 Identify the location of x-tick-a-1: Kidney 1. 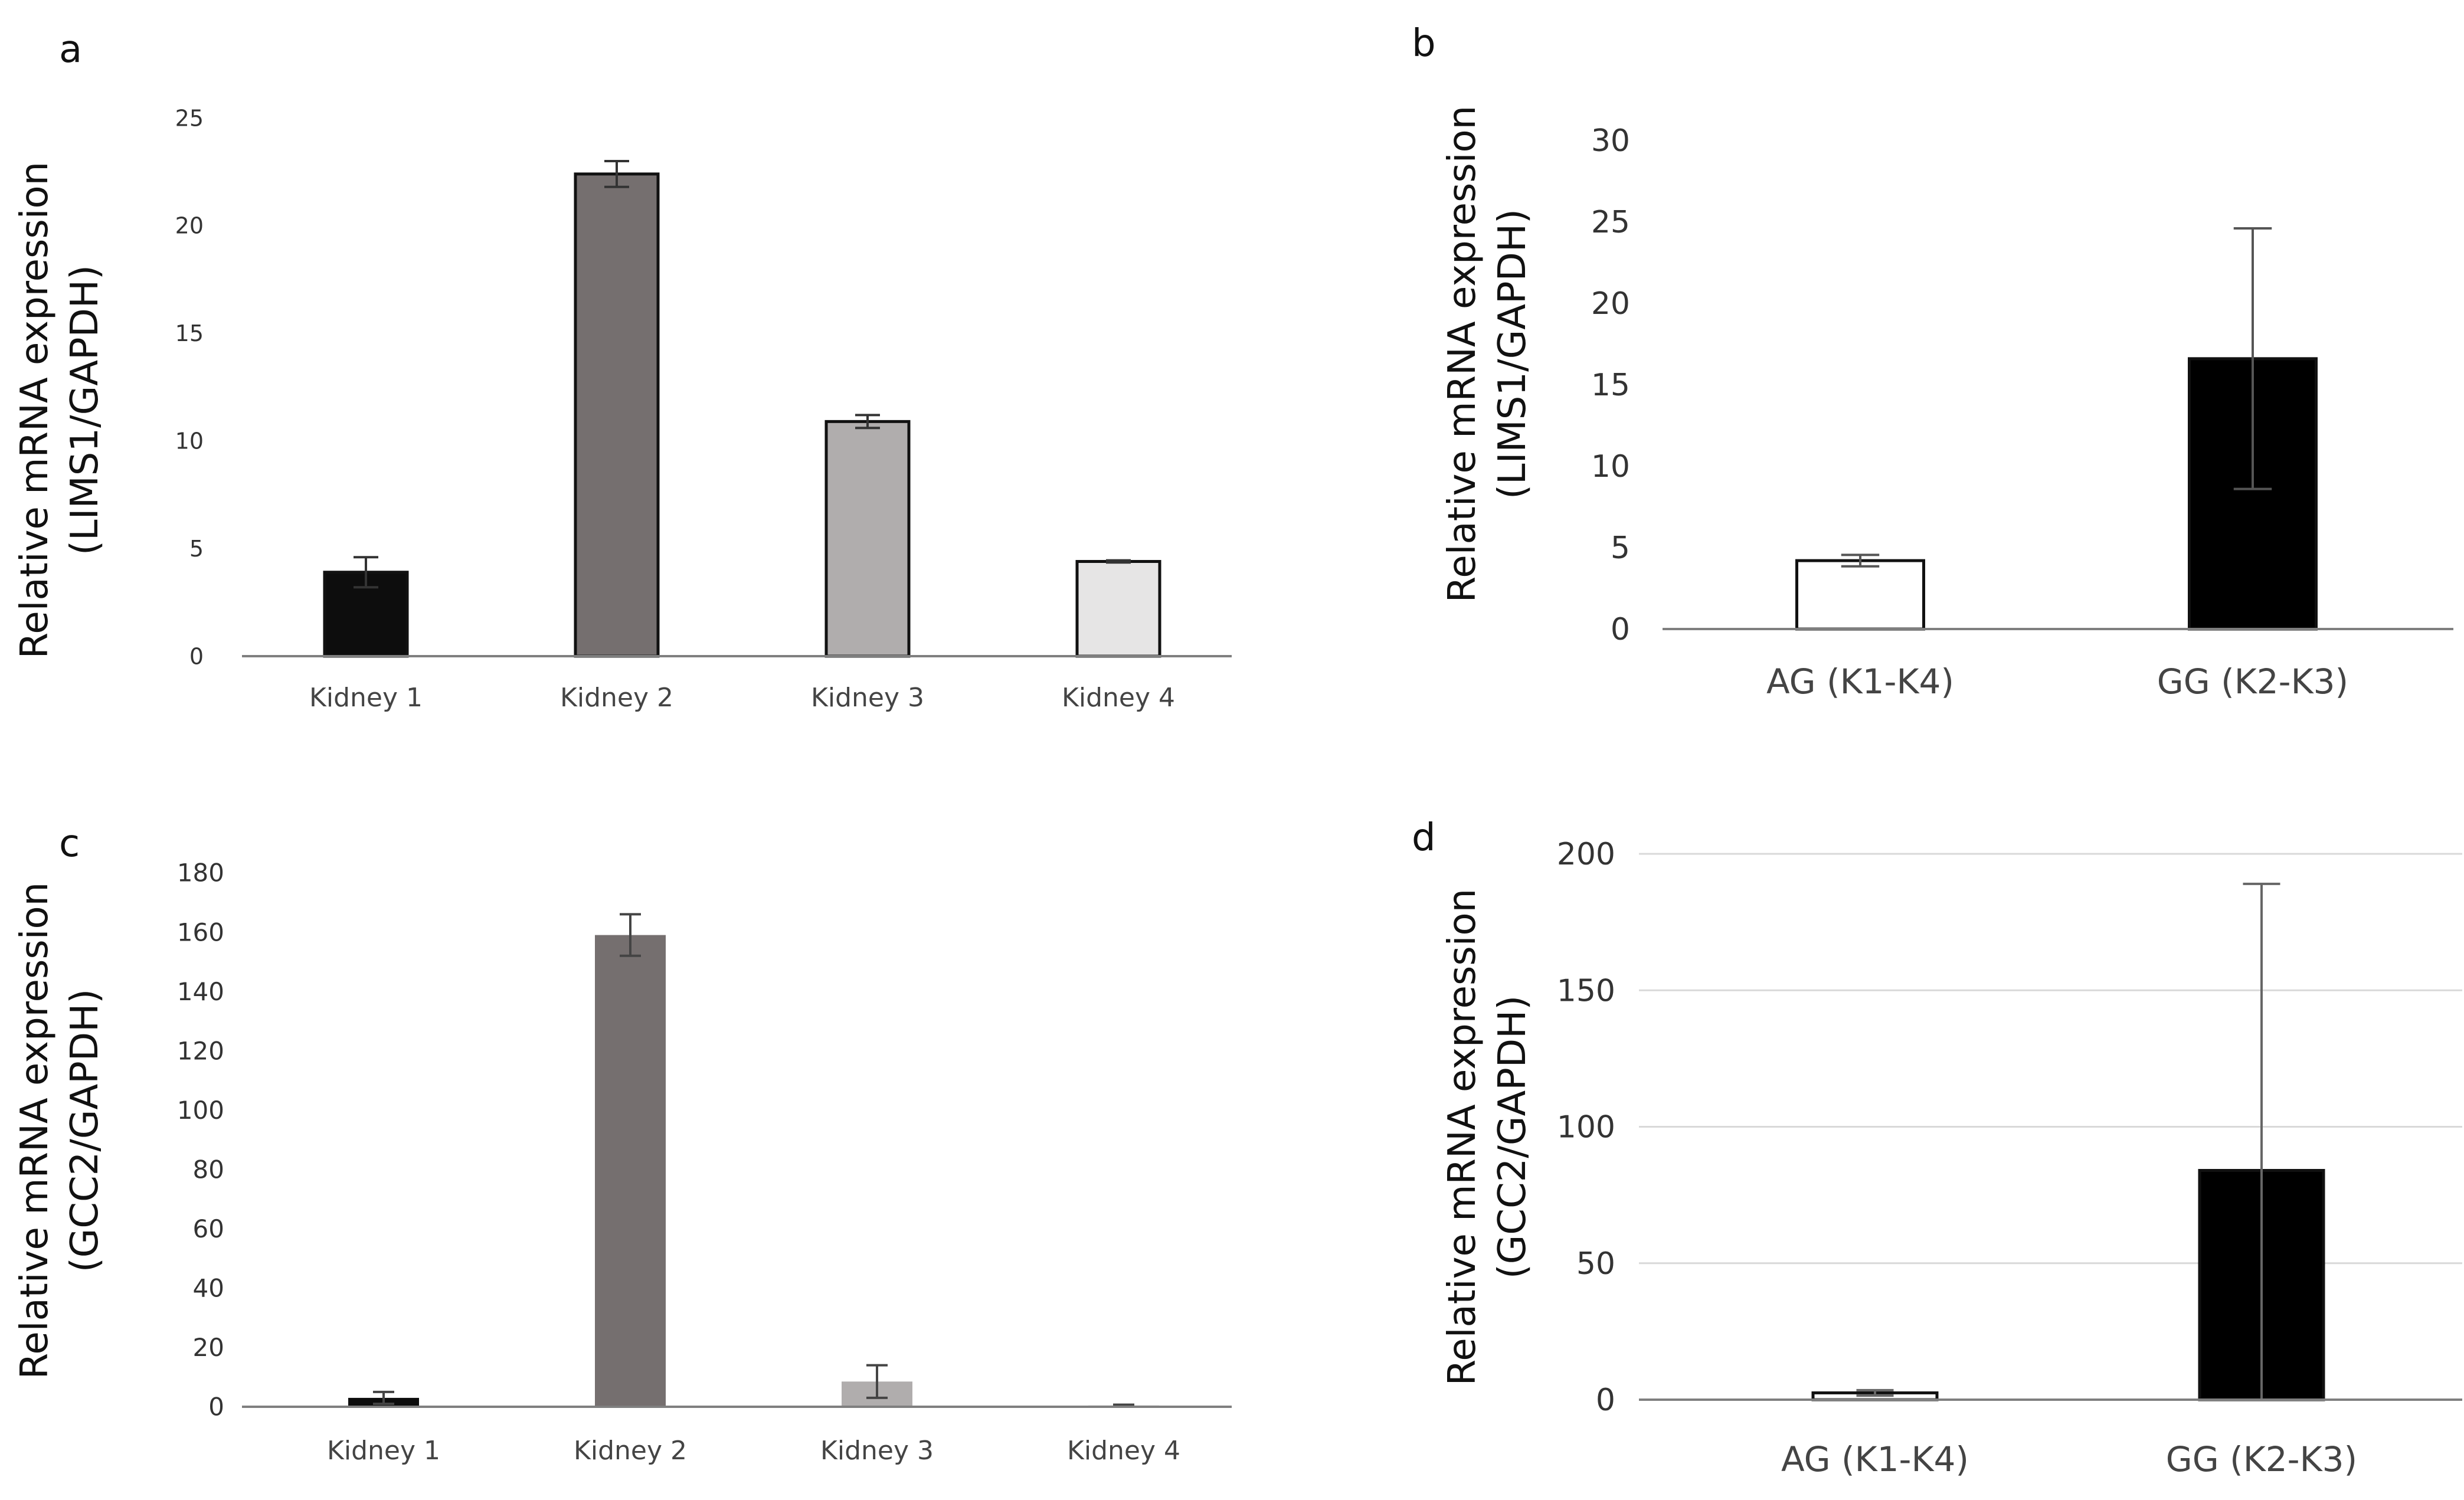
(366, 698).